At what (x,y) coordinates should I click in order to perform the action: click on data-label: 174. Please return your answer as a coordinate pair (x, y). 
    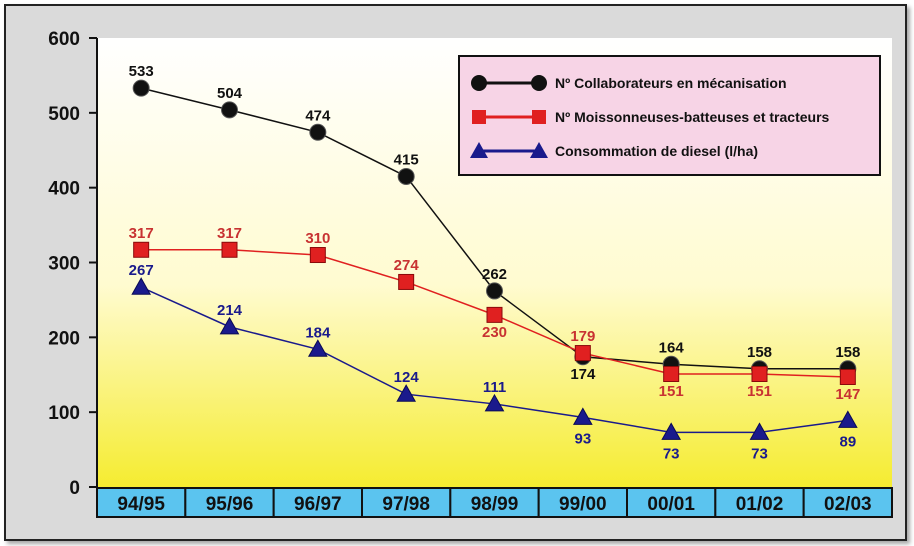
    Looking at the image, I should click on (583, 374).